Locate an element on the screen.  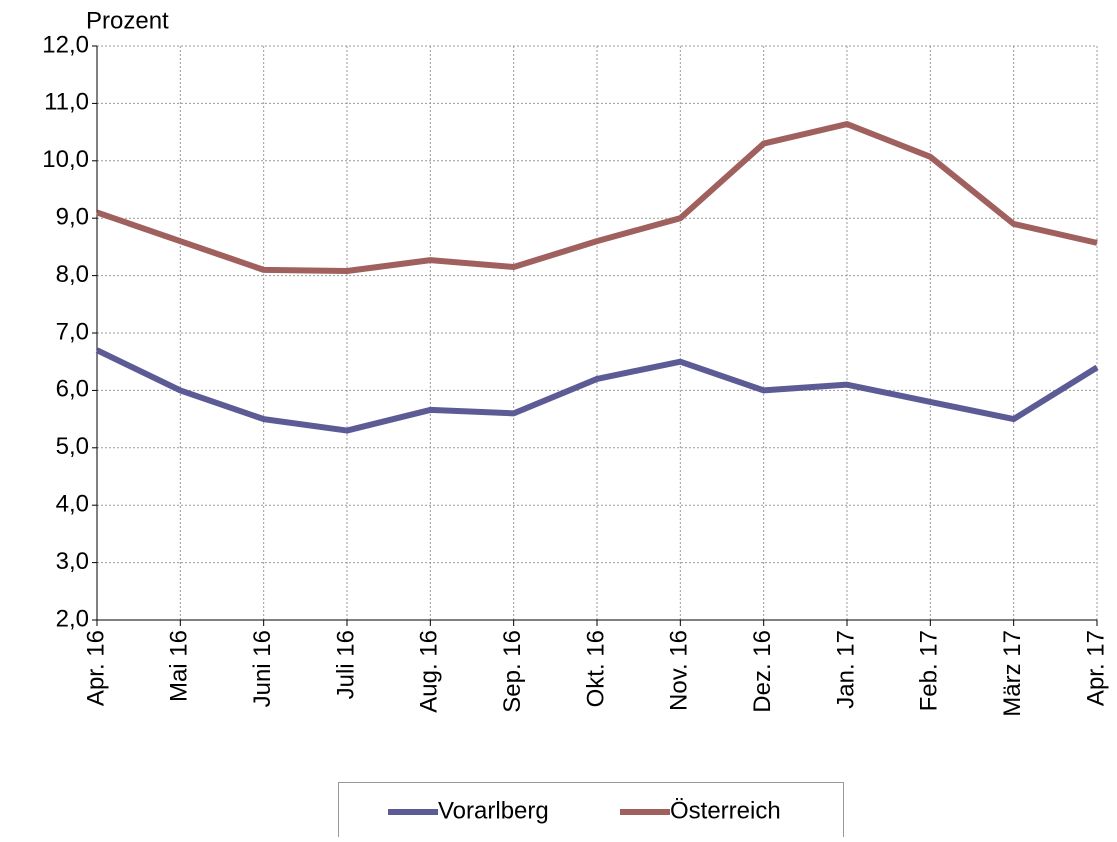
y-tick-label: 8,0 is located at coordinates (72, 274).